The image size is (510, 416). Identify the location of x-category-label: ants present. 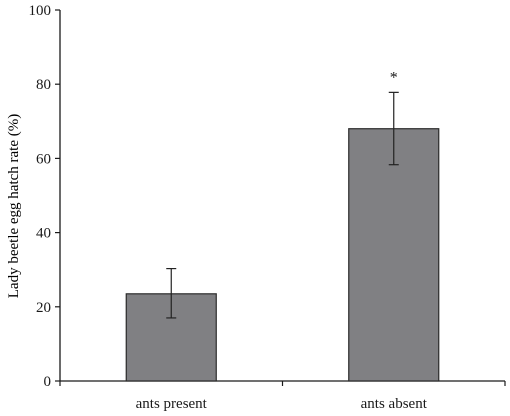
(172, 404).